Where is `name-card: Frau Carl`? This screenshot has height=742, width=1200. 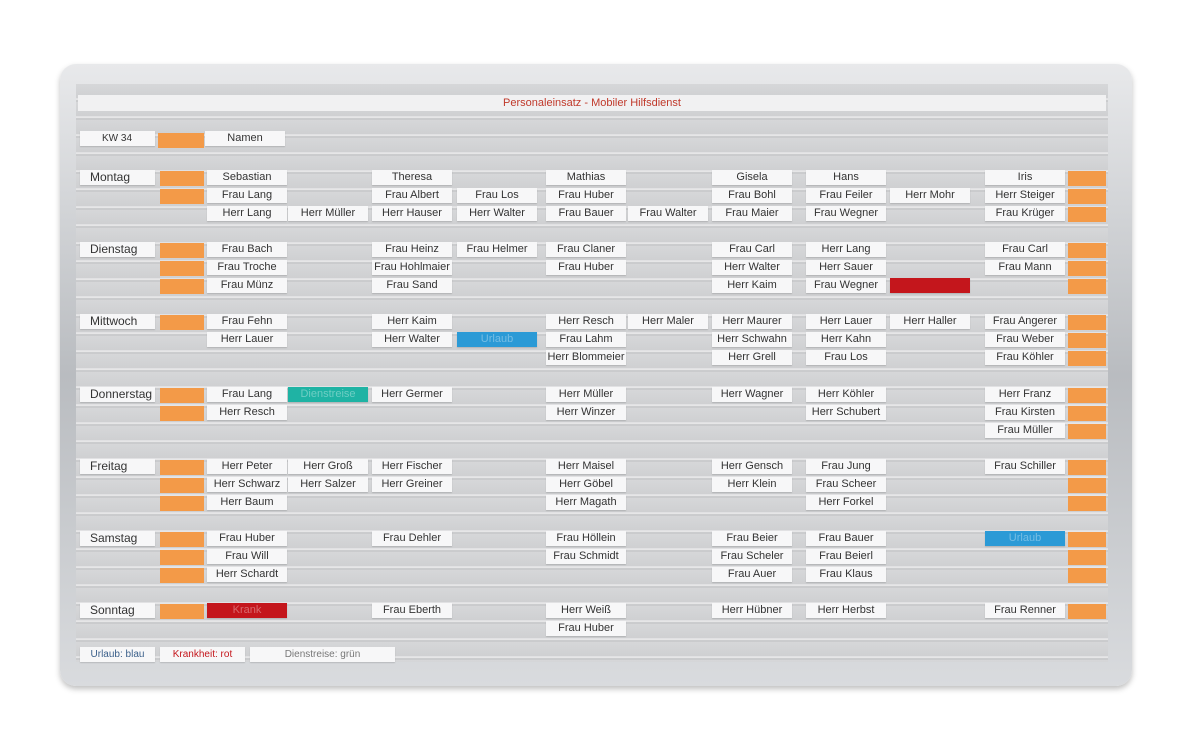 name-card: Frau Carl is located at coordinates (1025, 250).